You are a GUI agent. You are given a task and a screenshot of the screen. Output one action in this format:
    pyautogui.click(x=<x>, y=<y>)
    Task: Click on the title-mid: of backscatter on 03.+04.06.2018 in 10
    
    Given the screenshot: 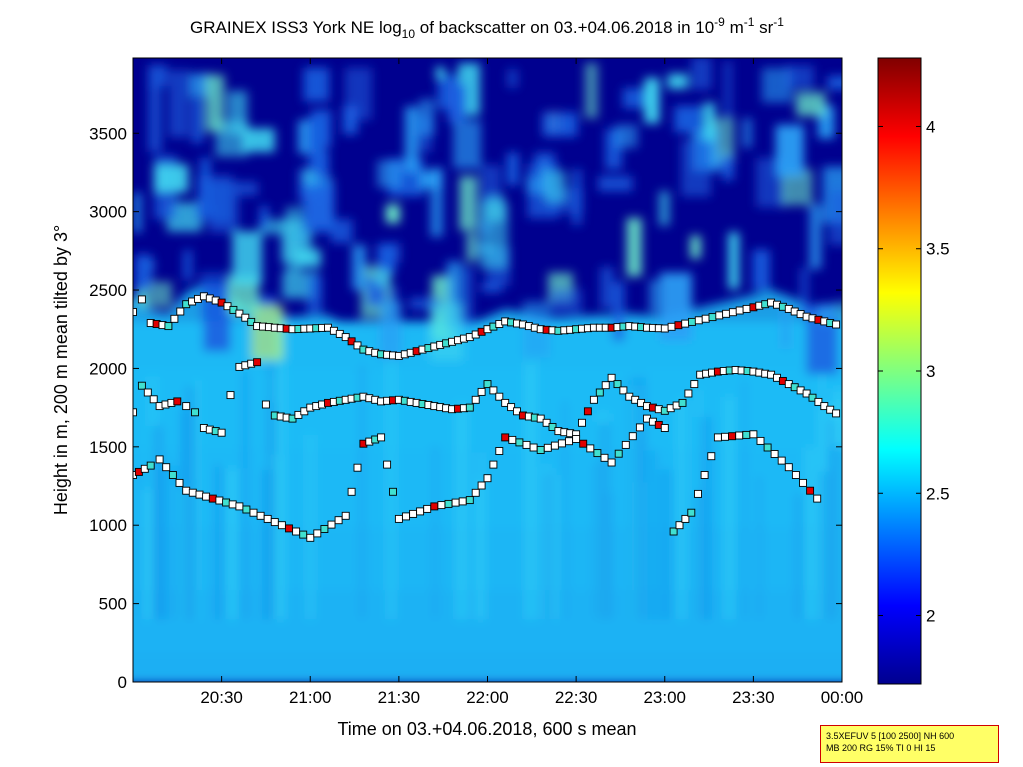 What is the action you would take?
    pyautogui.click(x=564, y=27)
    